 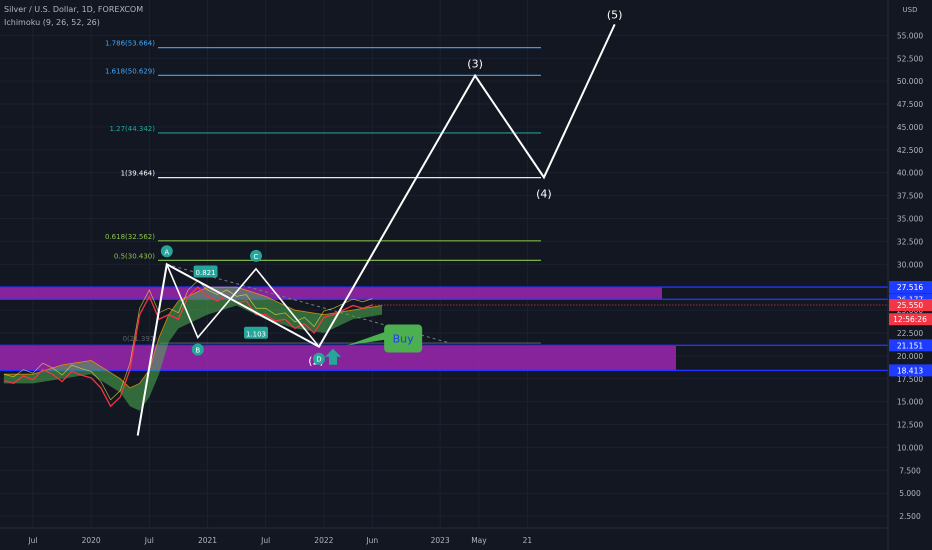 What do you see at coordinates (475, 64) in the screenshot?
I see `wave-label: (3)` at bounding box center [475, 64].